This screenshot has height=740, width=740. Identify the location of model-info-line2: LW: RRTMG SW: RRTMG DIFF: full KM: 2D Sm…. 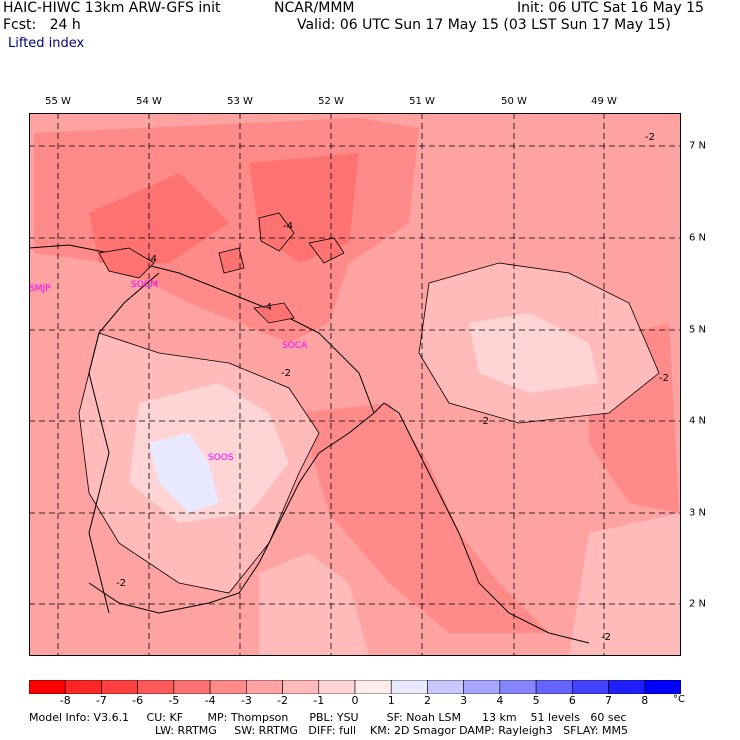
(391, 730).